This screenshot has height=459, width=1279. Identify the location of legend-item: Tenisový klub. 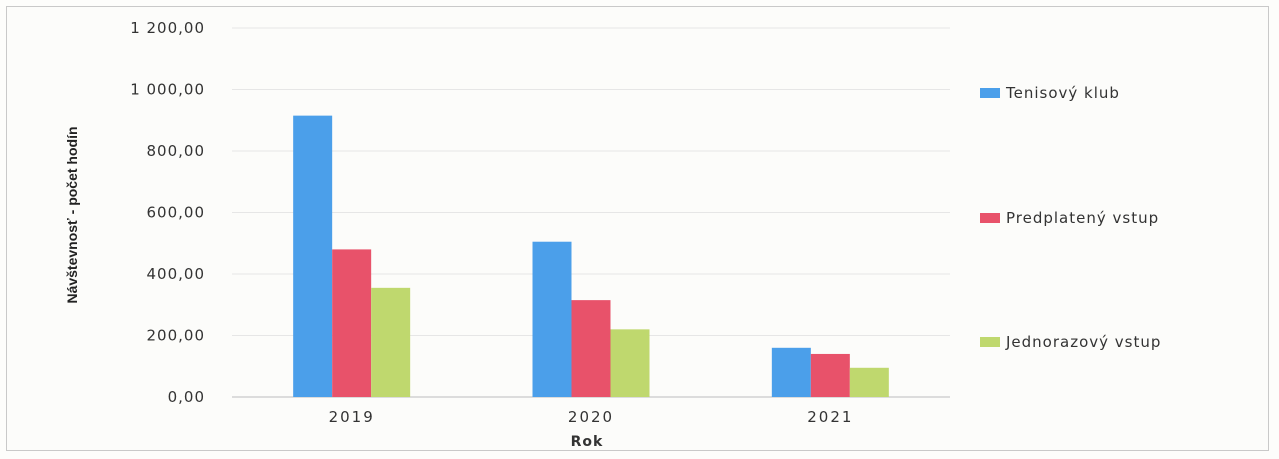
(1050, 93).